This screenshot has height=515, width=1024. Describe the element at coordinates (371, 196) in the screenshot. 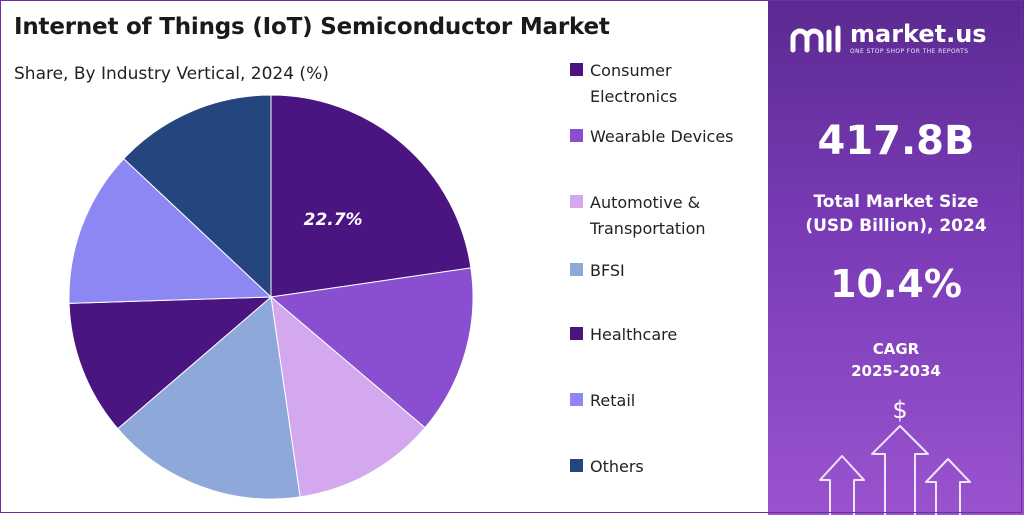

I see `pie-slice-consumer-electronics` at that location.